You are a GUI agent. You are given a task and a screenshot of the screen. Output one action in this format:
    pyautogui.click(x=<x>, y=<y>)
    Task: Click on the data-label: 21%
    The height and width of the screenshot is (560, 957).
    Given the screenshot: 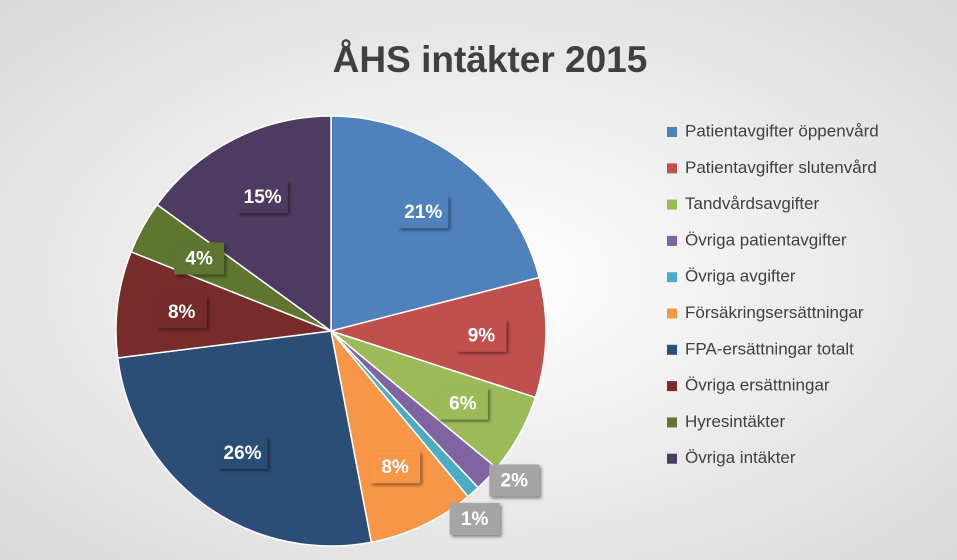 What is the action you would take?
    pyautogui.click(x=423, y=212)
    